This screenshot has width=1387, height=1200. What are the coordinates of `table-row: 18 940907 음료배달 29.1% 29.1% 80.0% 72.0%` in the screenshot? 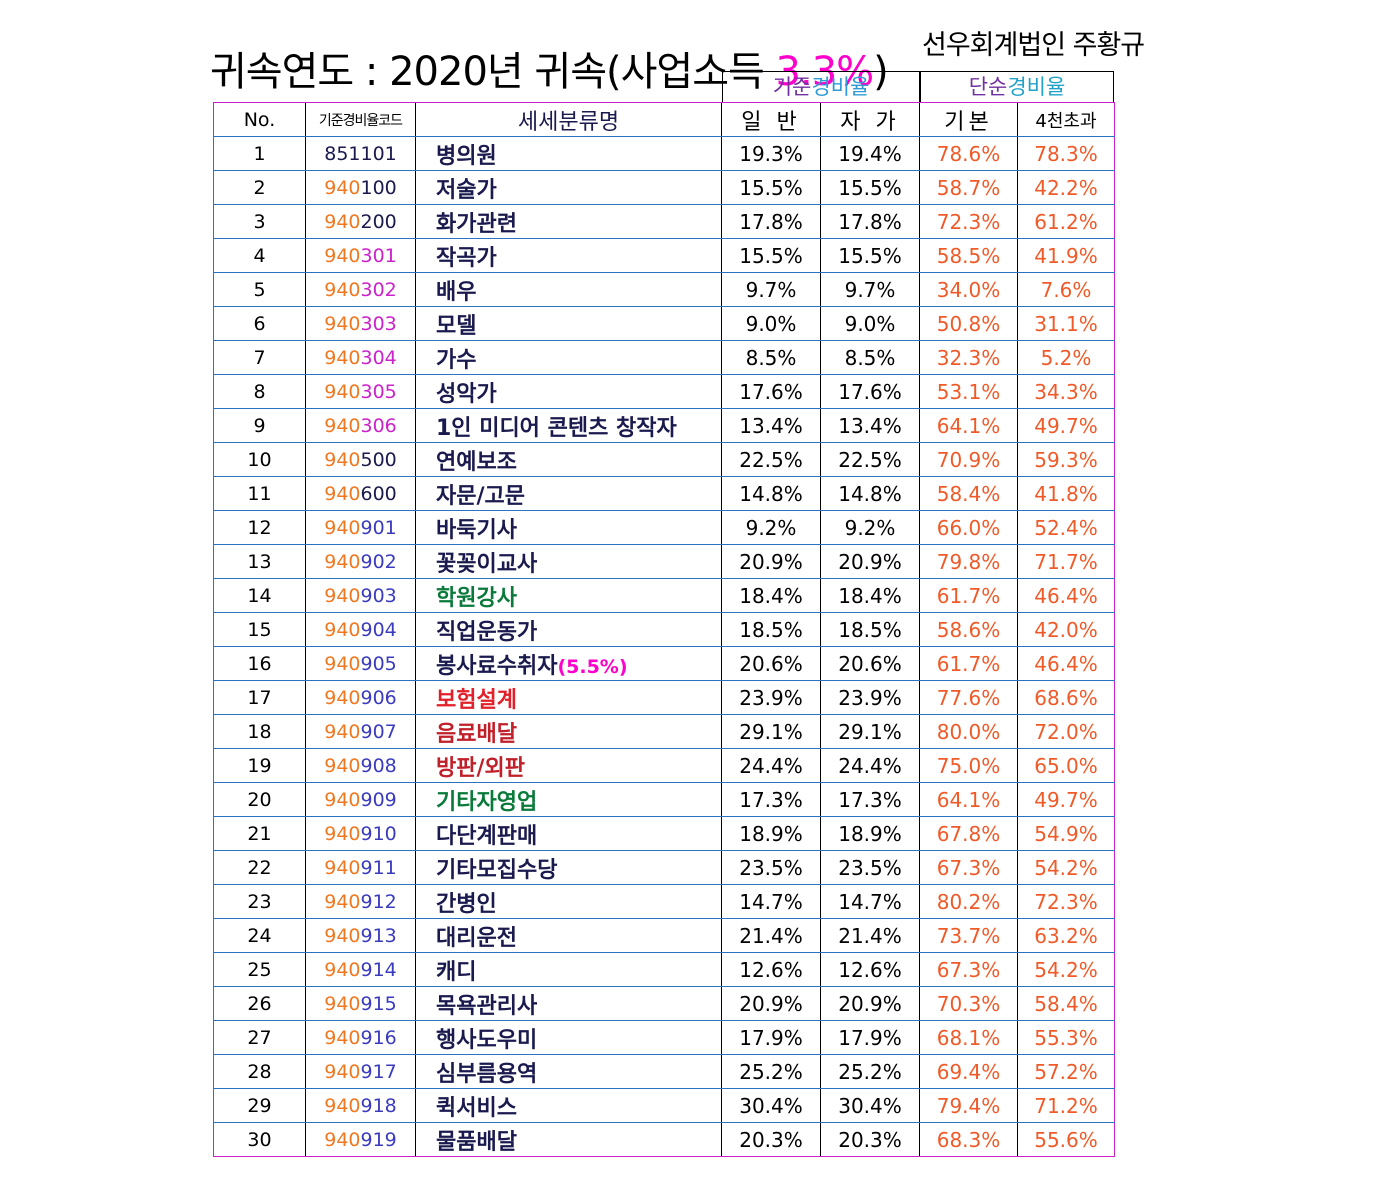 It's located at (664, 731).